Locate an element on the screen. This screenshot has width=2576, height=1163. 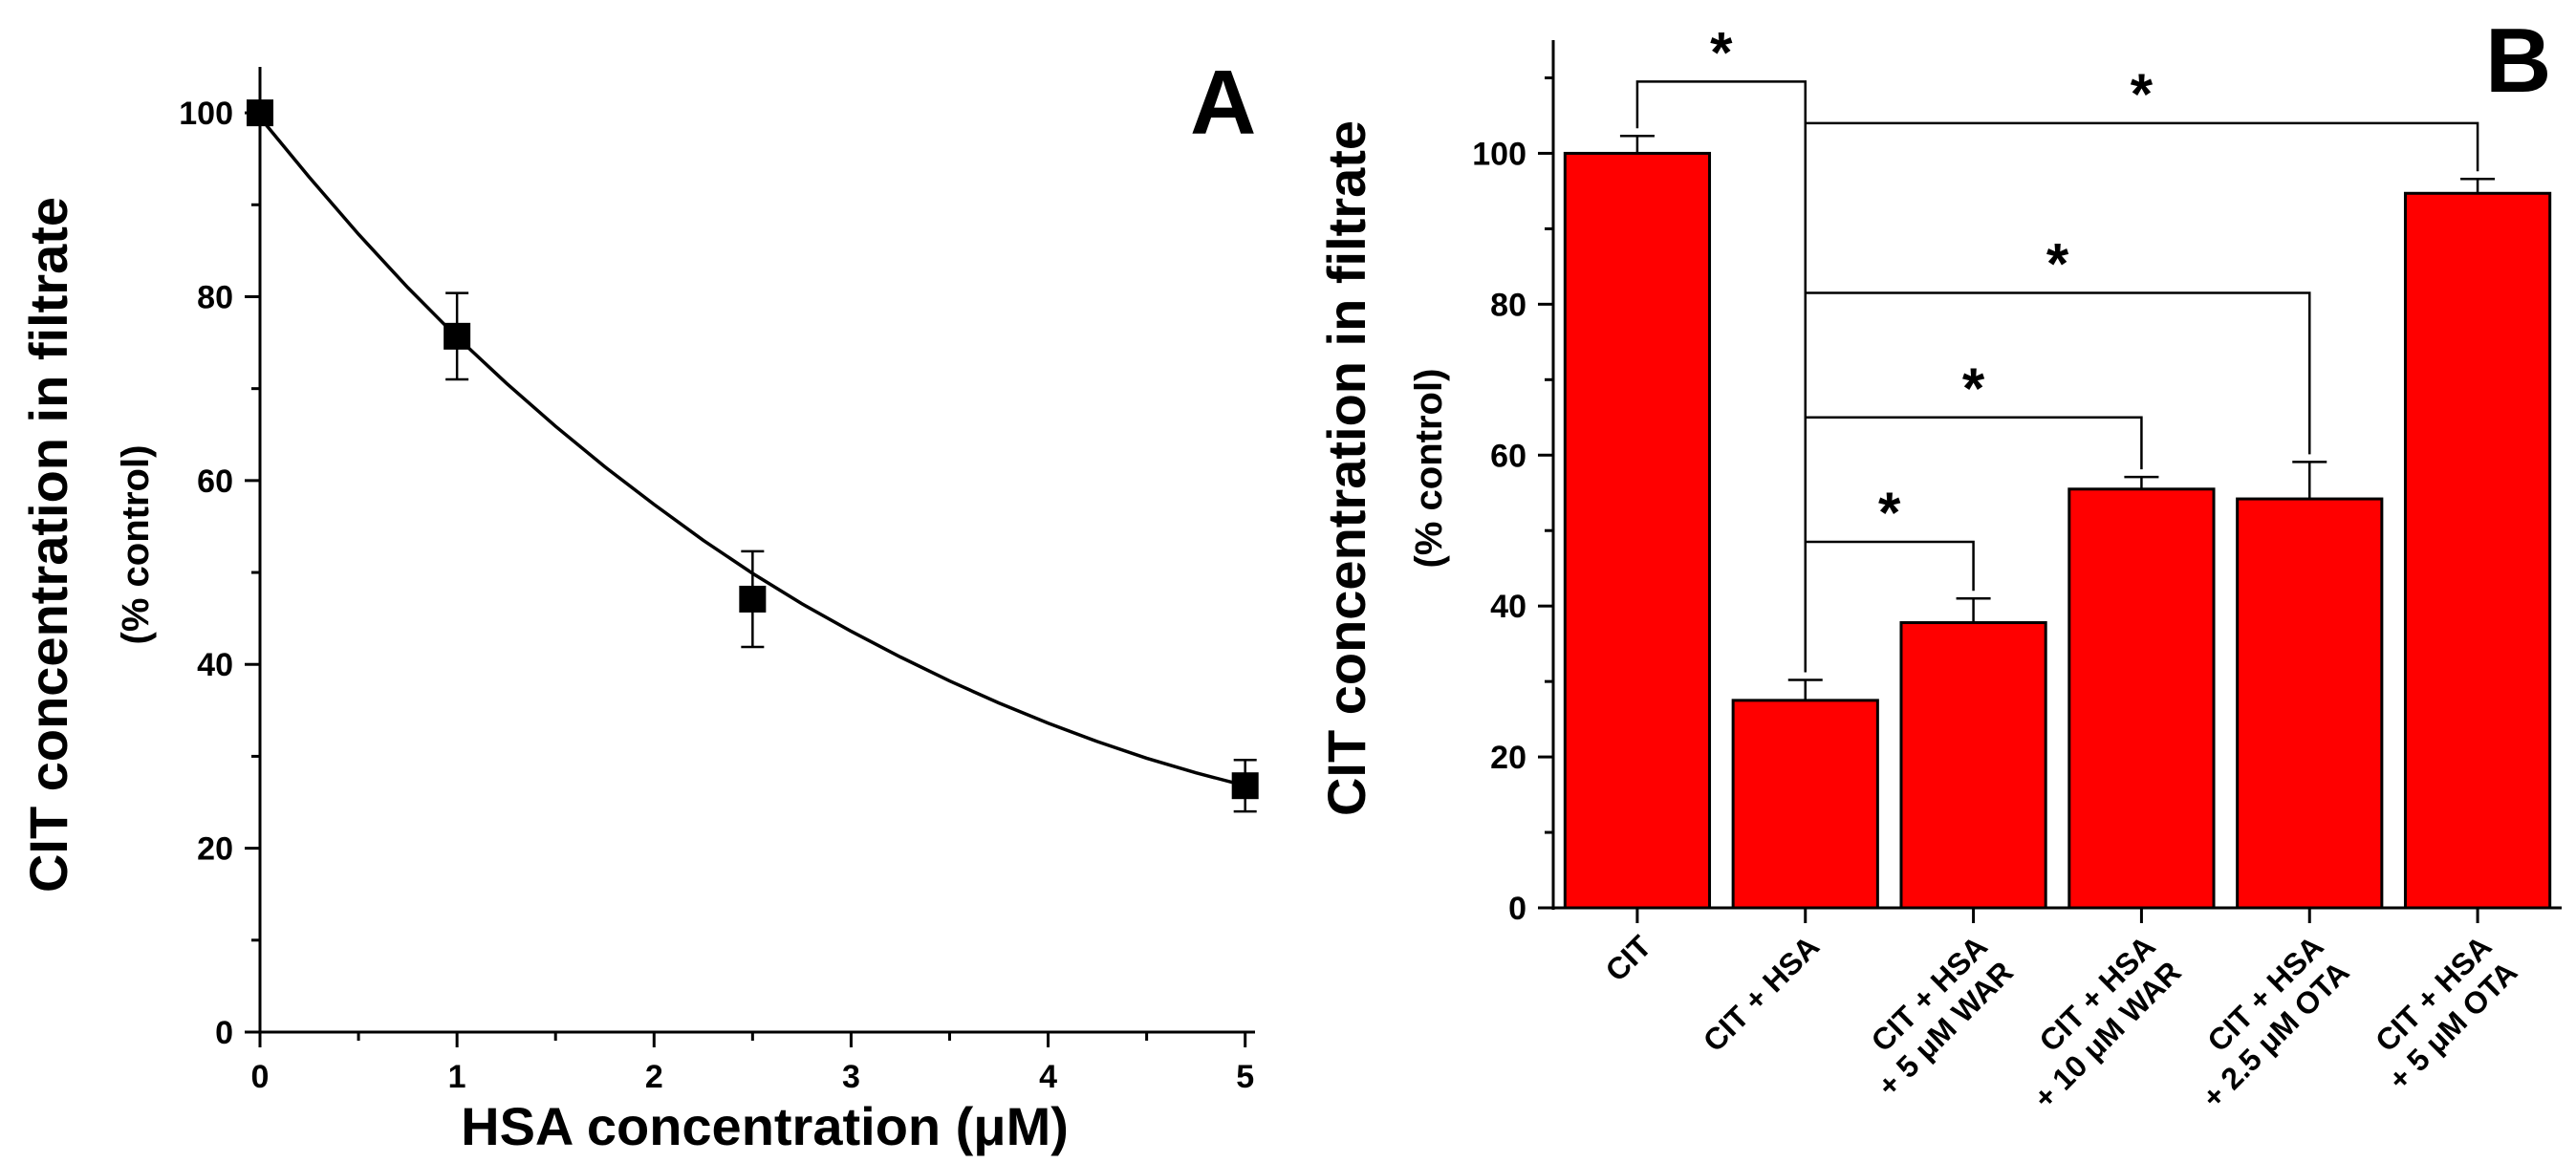
panel-b-letter: B is located at coordinates (2518, 61).